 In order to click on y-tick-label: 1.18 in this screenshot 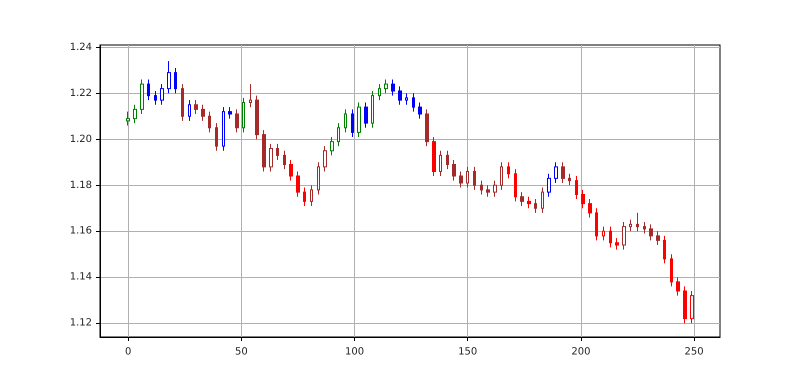, I will do `click(81, 185)`.